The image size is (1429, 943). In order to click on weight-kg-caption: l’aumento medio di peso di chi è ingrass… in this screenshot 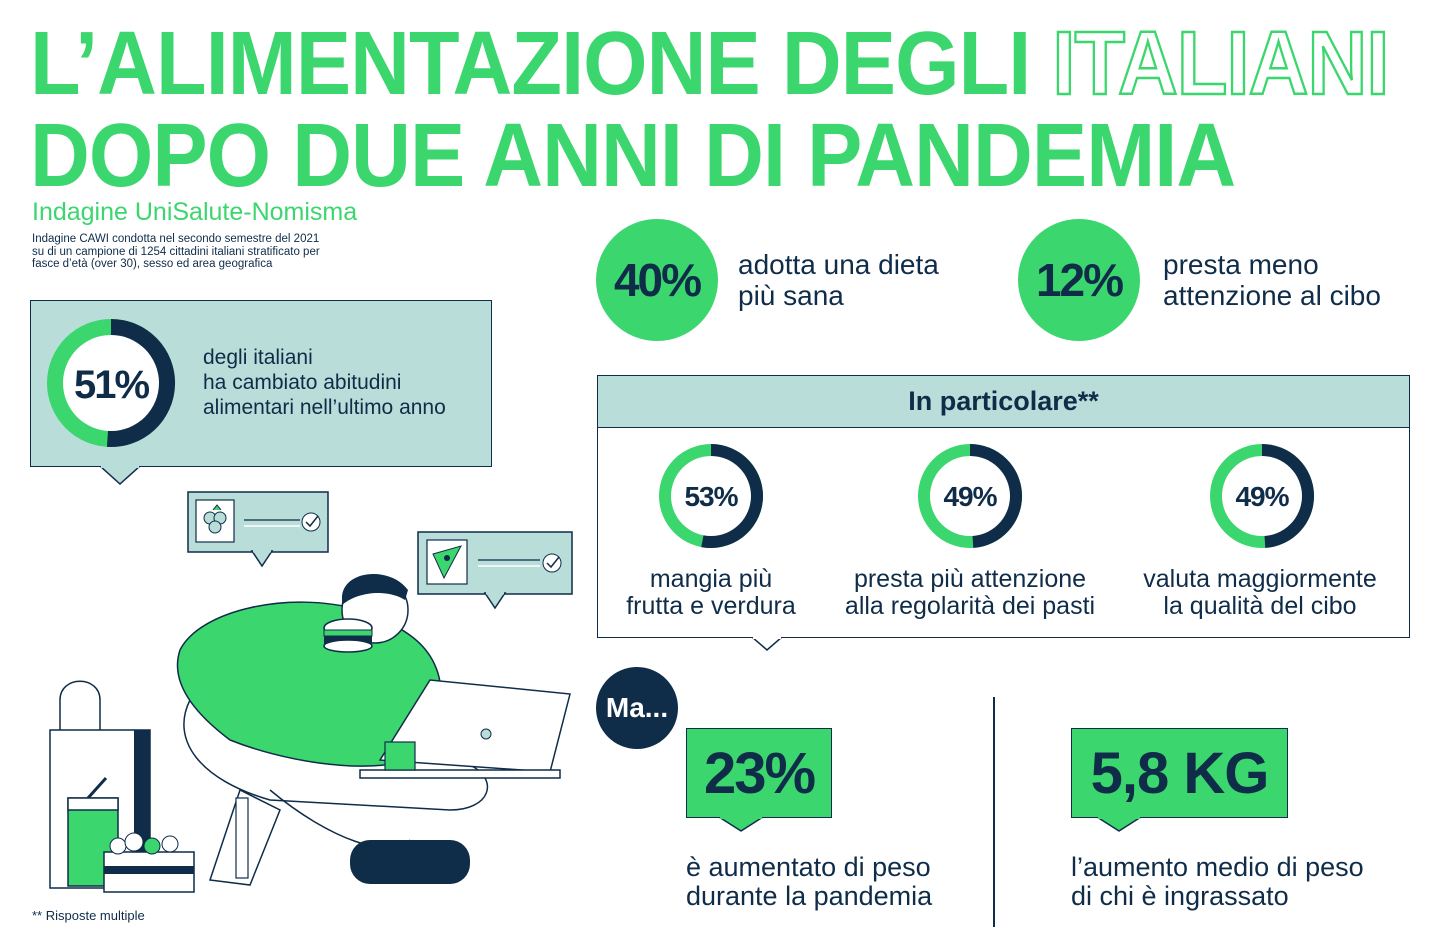, I will do `click(1217, 882)`.